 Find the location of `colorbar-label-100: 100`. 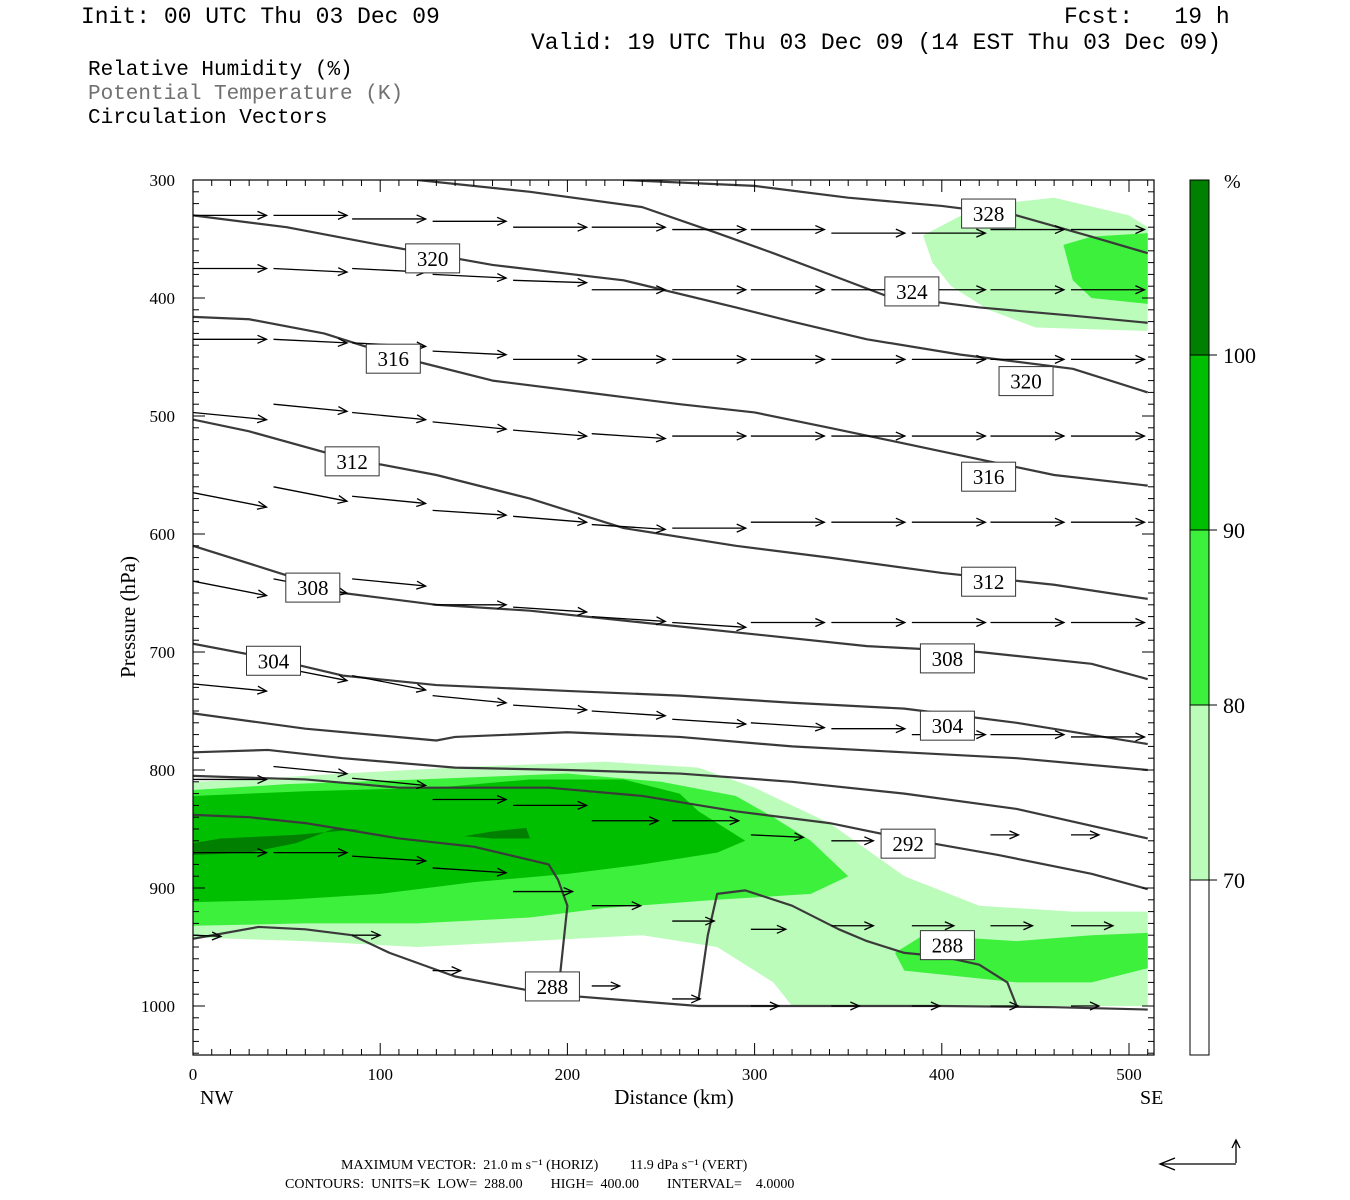

colorbar-label-100: 100 is located at coordinates (1239, 355).